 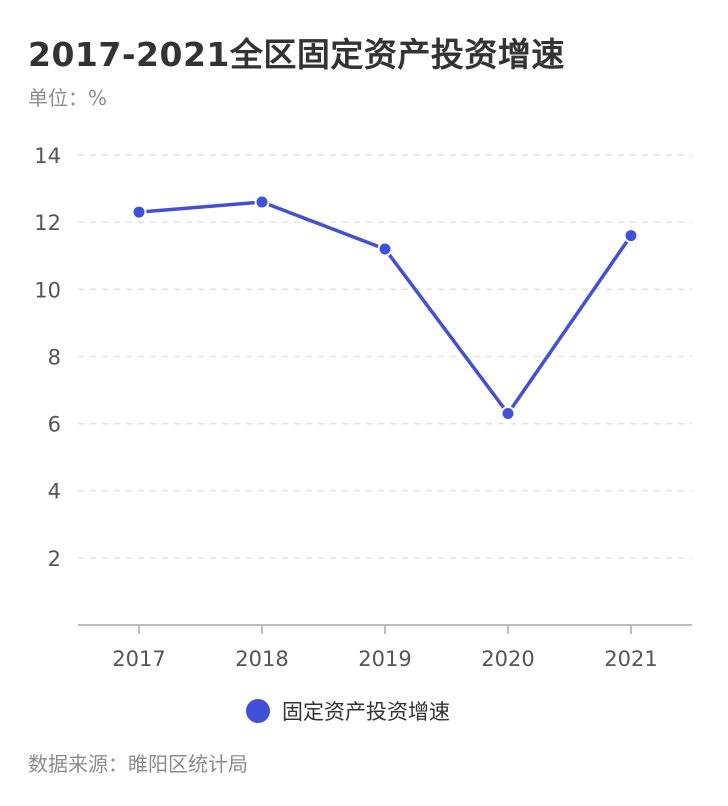 What do you see at coordinates (630, 659) in the screenshot?
I see `x-tick-label: 2021` at bounding box center [630, 659].